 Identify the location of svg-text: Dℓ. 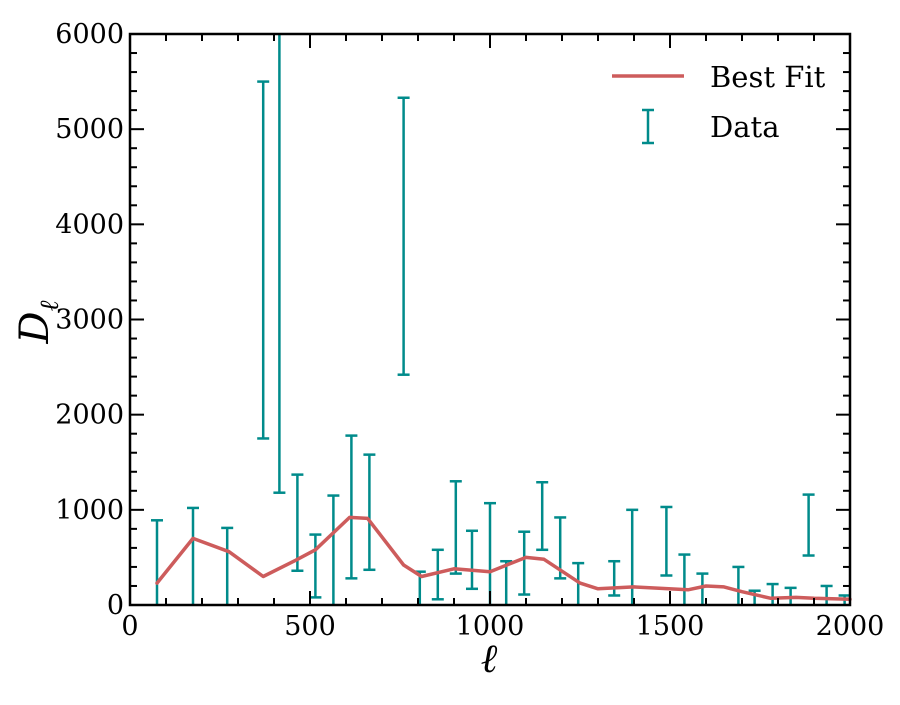
(38, 322).